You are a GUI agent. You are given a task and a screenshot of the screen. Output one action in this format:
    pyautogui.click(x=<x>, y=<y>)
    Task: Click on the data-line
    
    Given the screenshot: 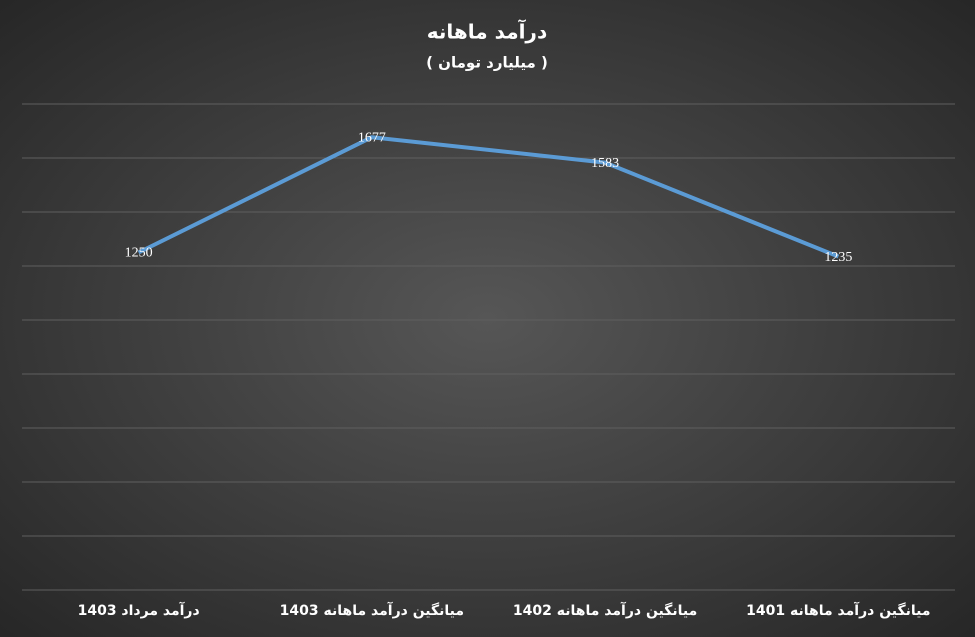 What is the action you would take?
    pyautogui.click(x=488, y=197)
    